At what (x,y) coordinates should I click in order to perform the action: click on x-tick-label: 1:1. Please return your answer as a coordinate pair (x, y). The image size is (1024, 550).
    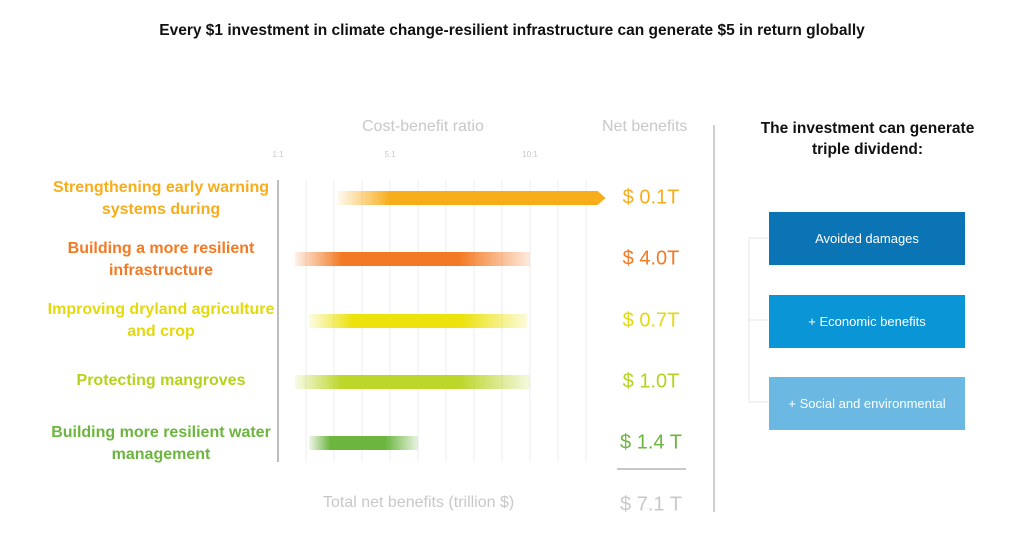
    Looking at the image, I should click on (278, 154).